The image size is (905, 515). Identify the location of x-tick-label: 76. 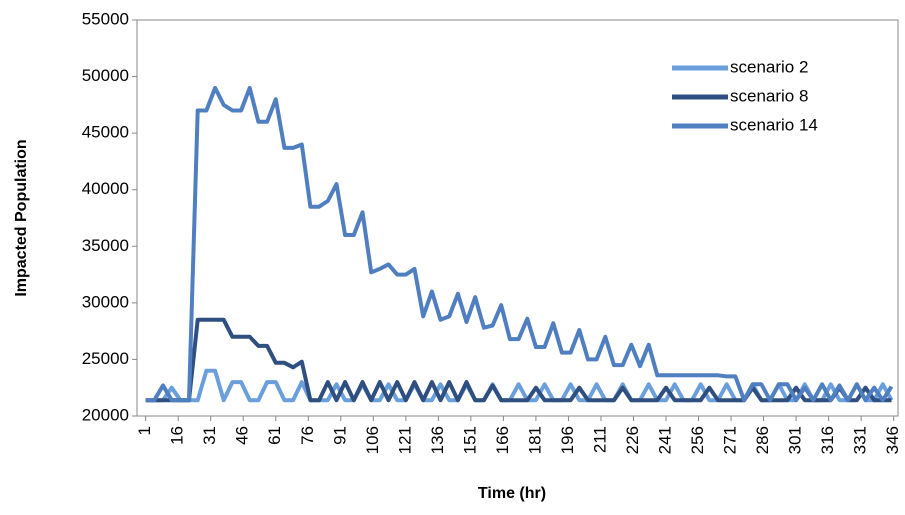
(307, 435).